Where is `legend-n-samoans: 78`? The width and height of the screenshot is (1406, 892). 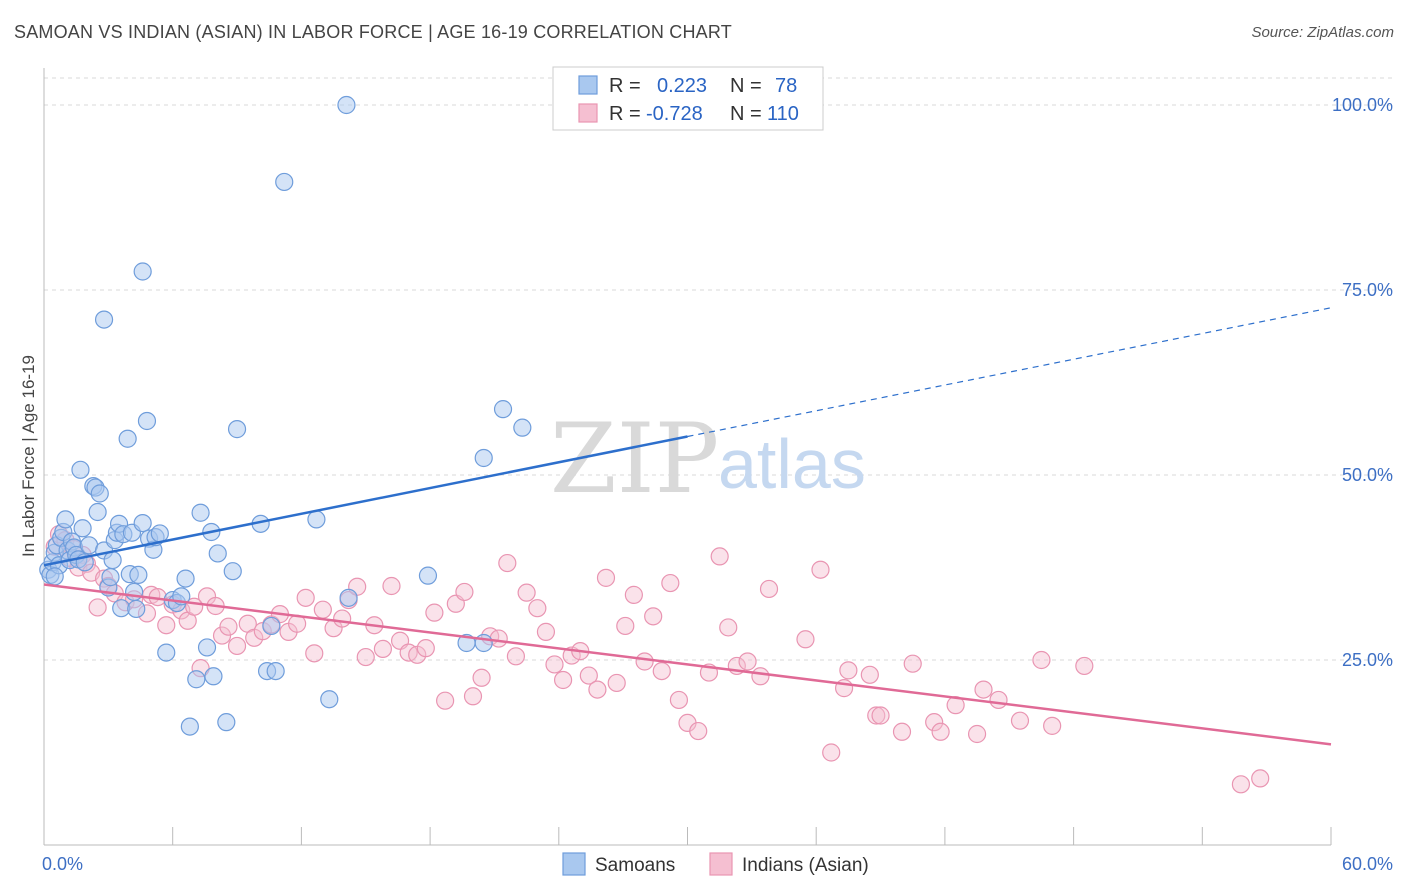 legend-n-samoans: 78 is located at coordinates (786, 86).